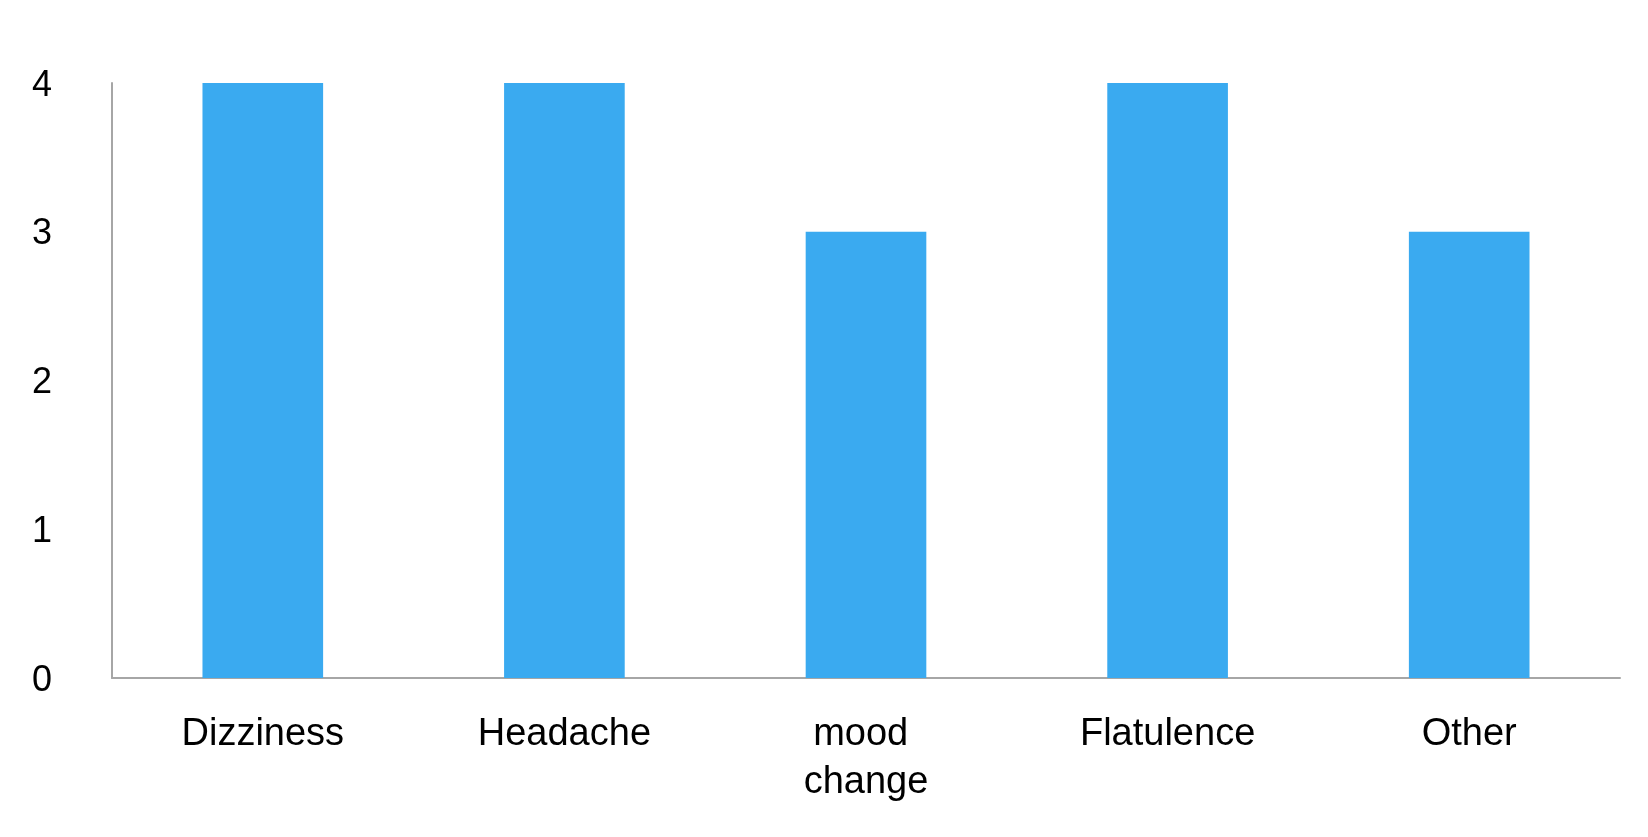 The image size is (1648, 837). I want to click on x-tick-label: mood change, so click(866, 756).